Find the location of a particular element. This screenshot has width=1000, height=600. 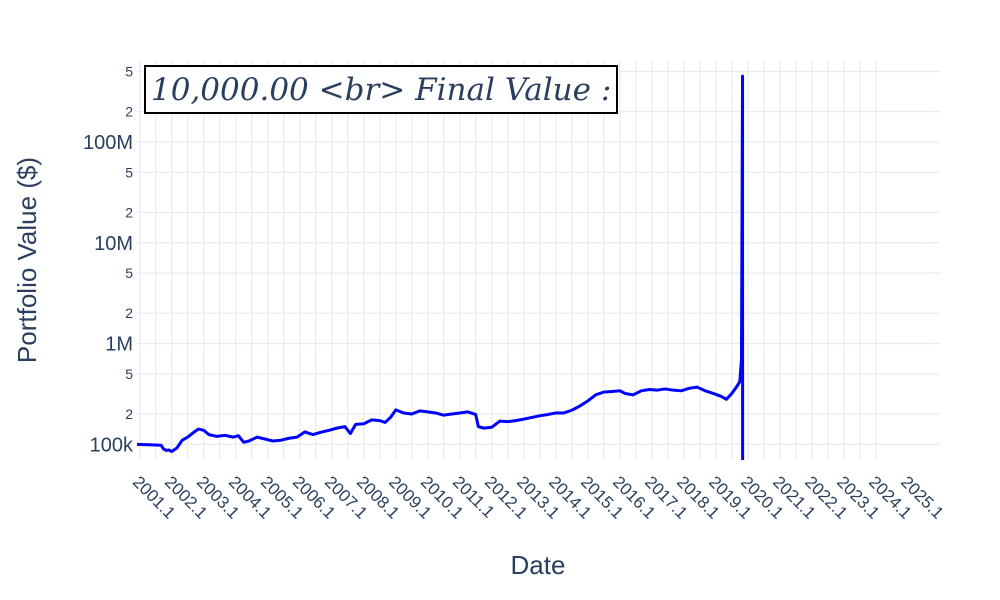

annotation-frame is located at coordinates (381, 89).